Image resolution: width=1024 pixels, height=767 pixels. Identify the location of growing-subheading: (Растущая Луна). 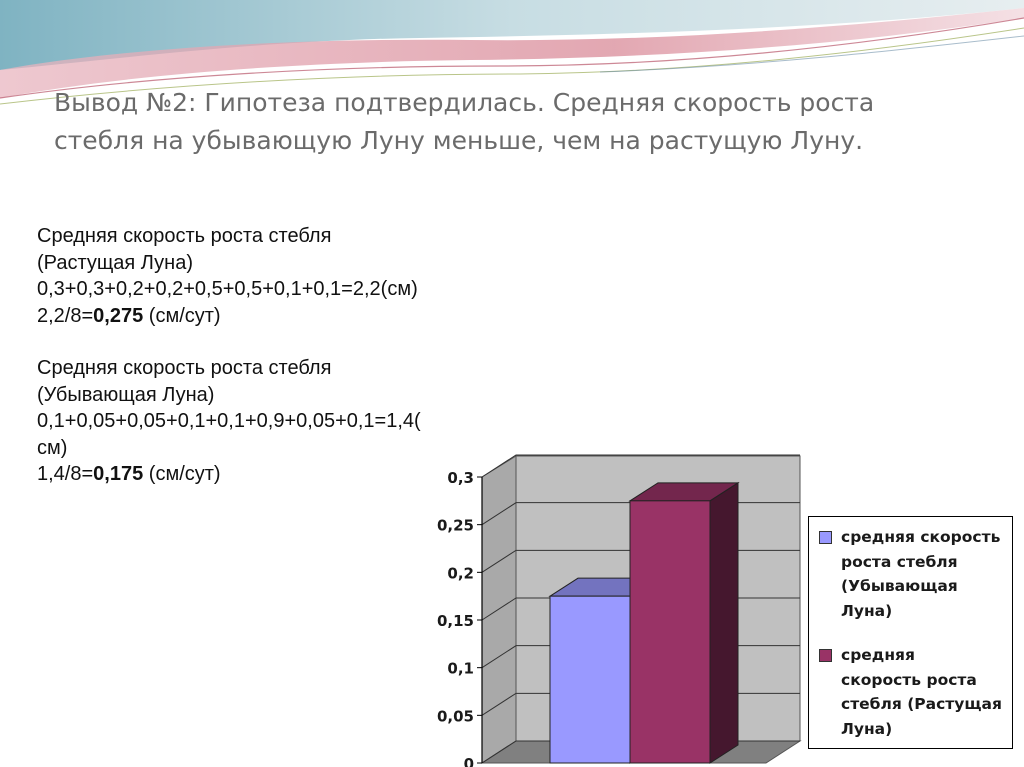
(115, 262).